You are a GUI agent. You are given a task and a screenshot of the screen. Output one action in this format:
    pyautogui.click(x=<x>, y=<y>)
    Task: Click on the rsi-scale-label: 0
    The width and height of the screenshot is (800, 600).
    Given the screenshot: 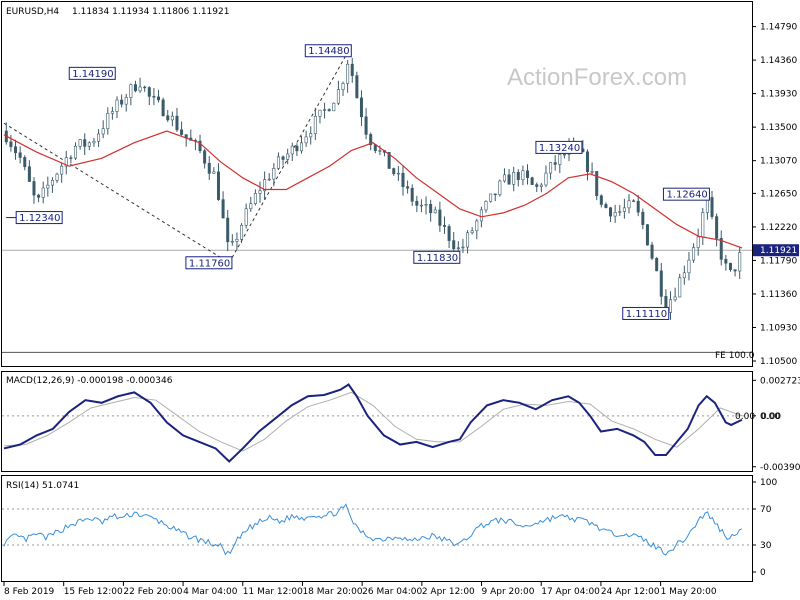 What is the action you would take?
    pyautogui.click(x=763, y=573)
    